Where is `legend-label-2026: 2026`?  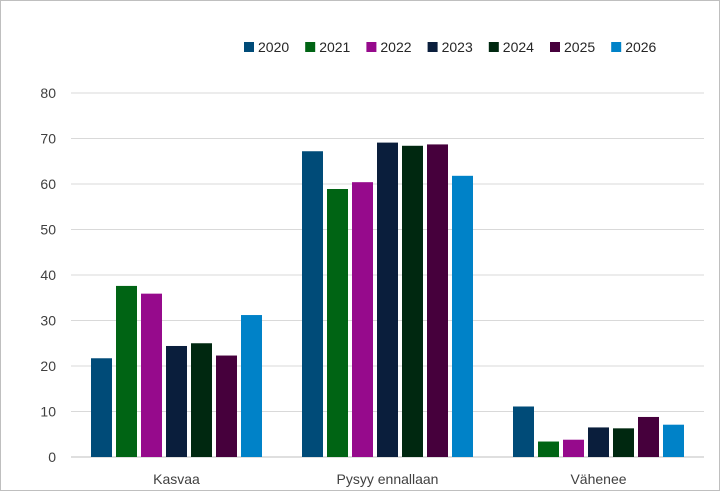 legend-label-2026: 2026 is located at coordinates (640, 47).